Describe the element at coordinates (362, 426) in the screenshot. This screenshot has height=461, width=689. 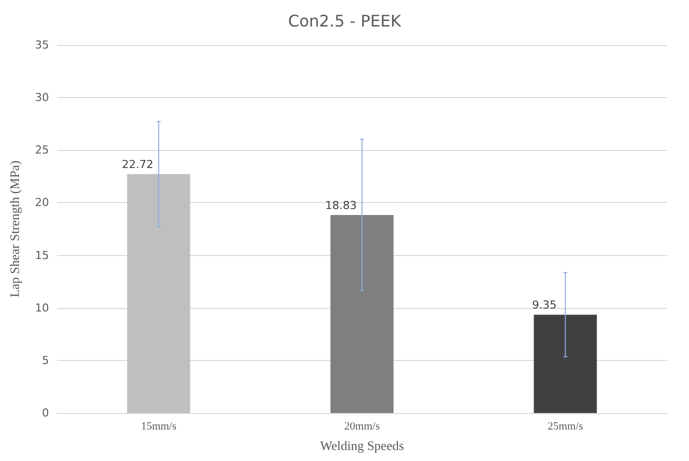
I see `x-tick-label: 20mm/s` at that location.